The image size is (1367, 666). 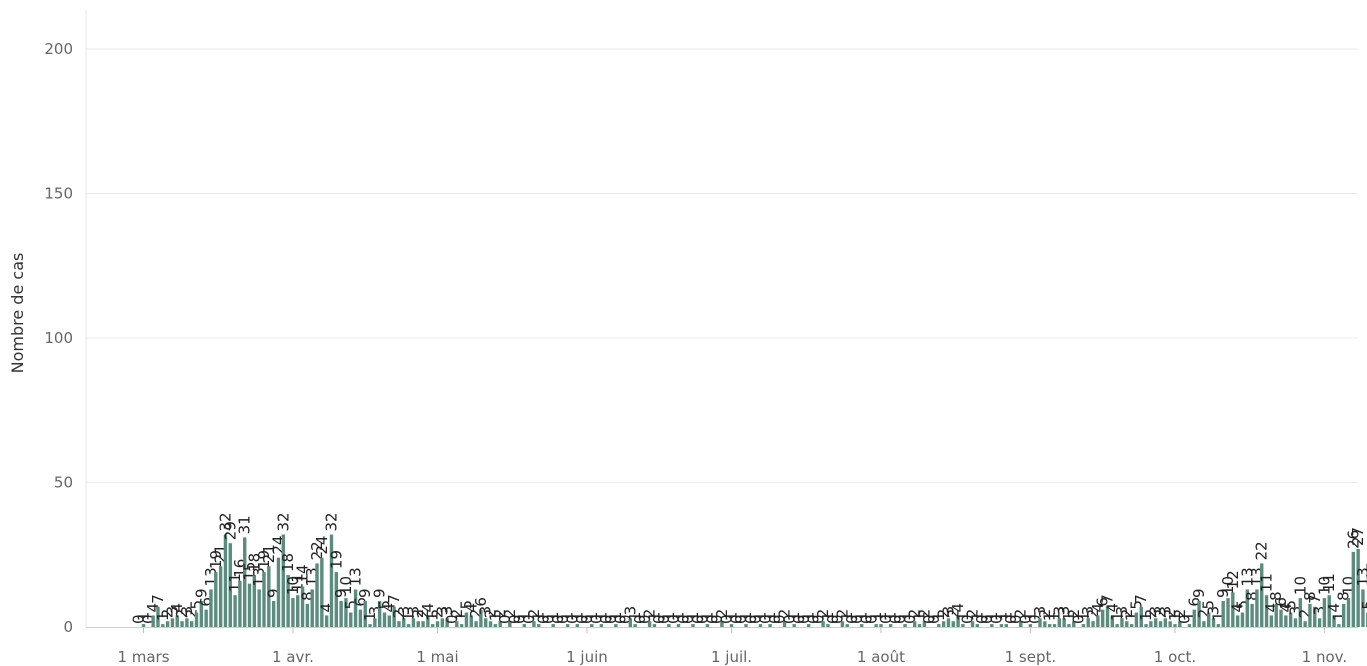 I want to click on y-tick-label: 0, so click(x=68, y=627).